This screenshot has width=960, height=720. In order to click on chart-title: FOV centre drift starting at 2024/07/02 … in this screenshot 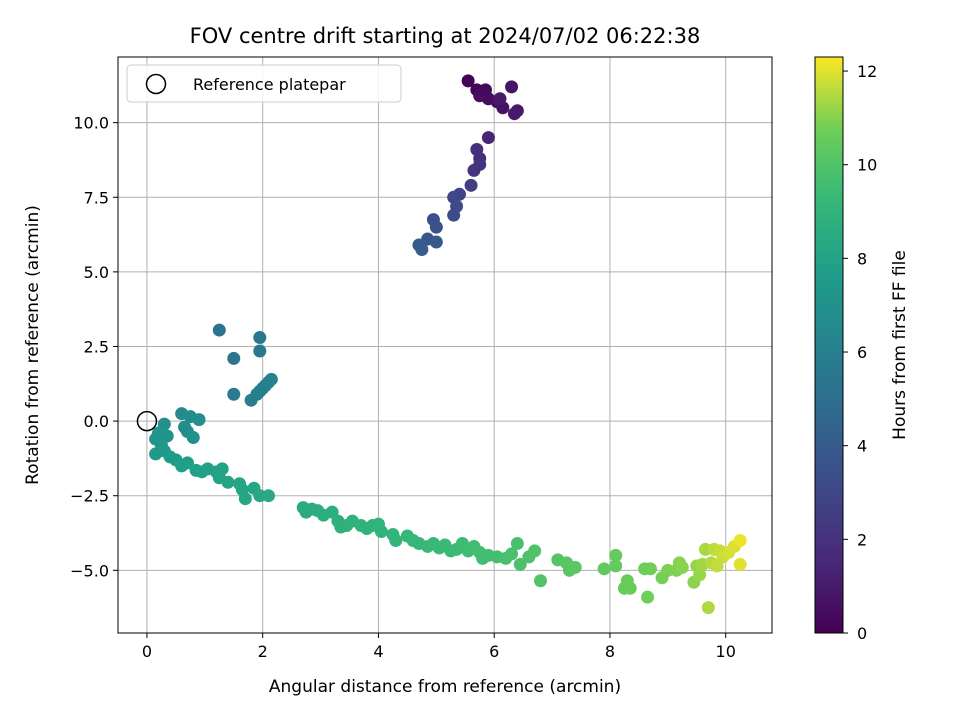, I will do `click(445, 36)`.